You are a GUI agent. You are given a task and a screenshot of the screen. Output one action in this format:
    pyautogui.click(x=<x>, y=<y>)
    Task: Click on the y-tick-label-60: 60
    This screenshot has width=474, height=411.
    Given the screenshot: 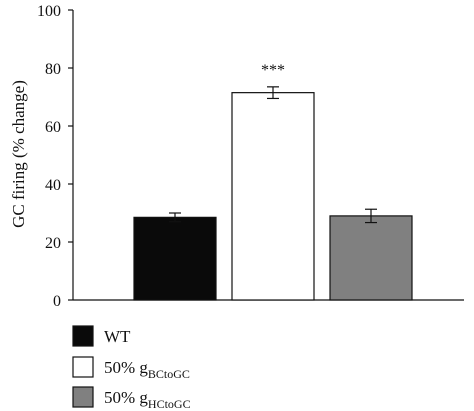 What is the action you would take?
    pyautogui.click(x=53, y=127)
    